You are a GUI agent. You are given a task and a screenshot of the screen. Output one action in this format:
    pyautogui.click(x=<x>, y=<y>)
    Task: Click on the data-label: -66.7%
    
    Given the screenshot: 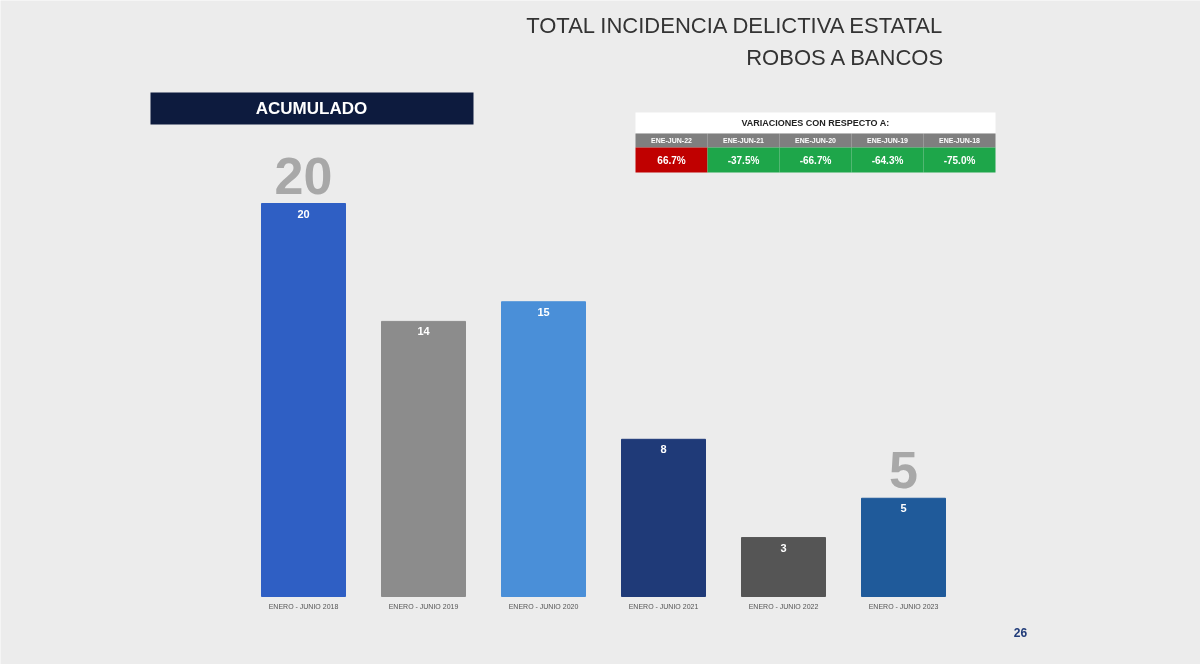 What is the action you would take?
    pyautogui.click(x=815, y=160)
    